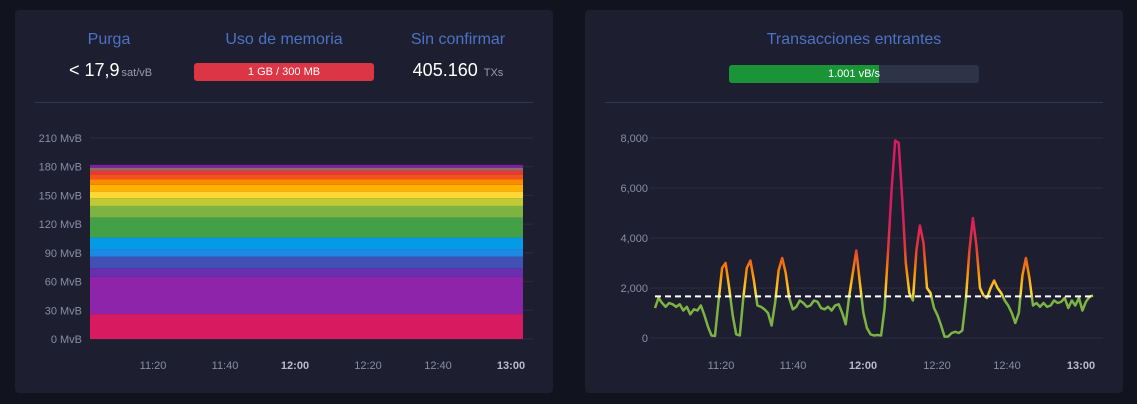 The width and height of the screenshot is (1137, 404). Describe the element at coordinates (368, 366) in the screenshot. I see `mempool-x-tick: 12:20` at that location.